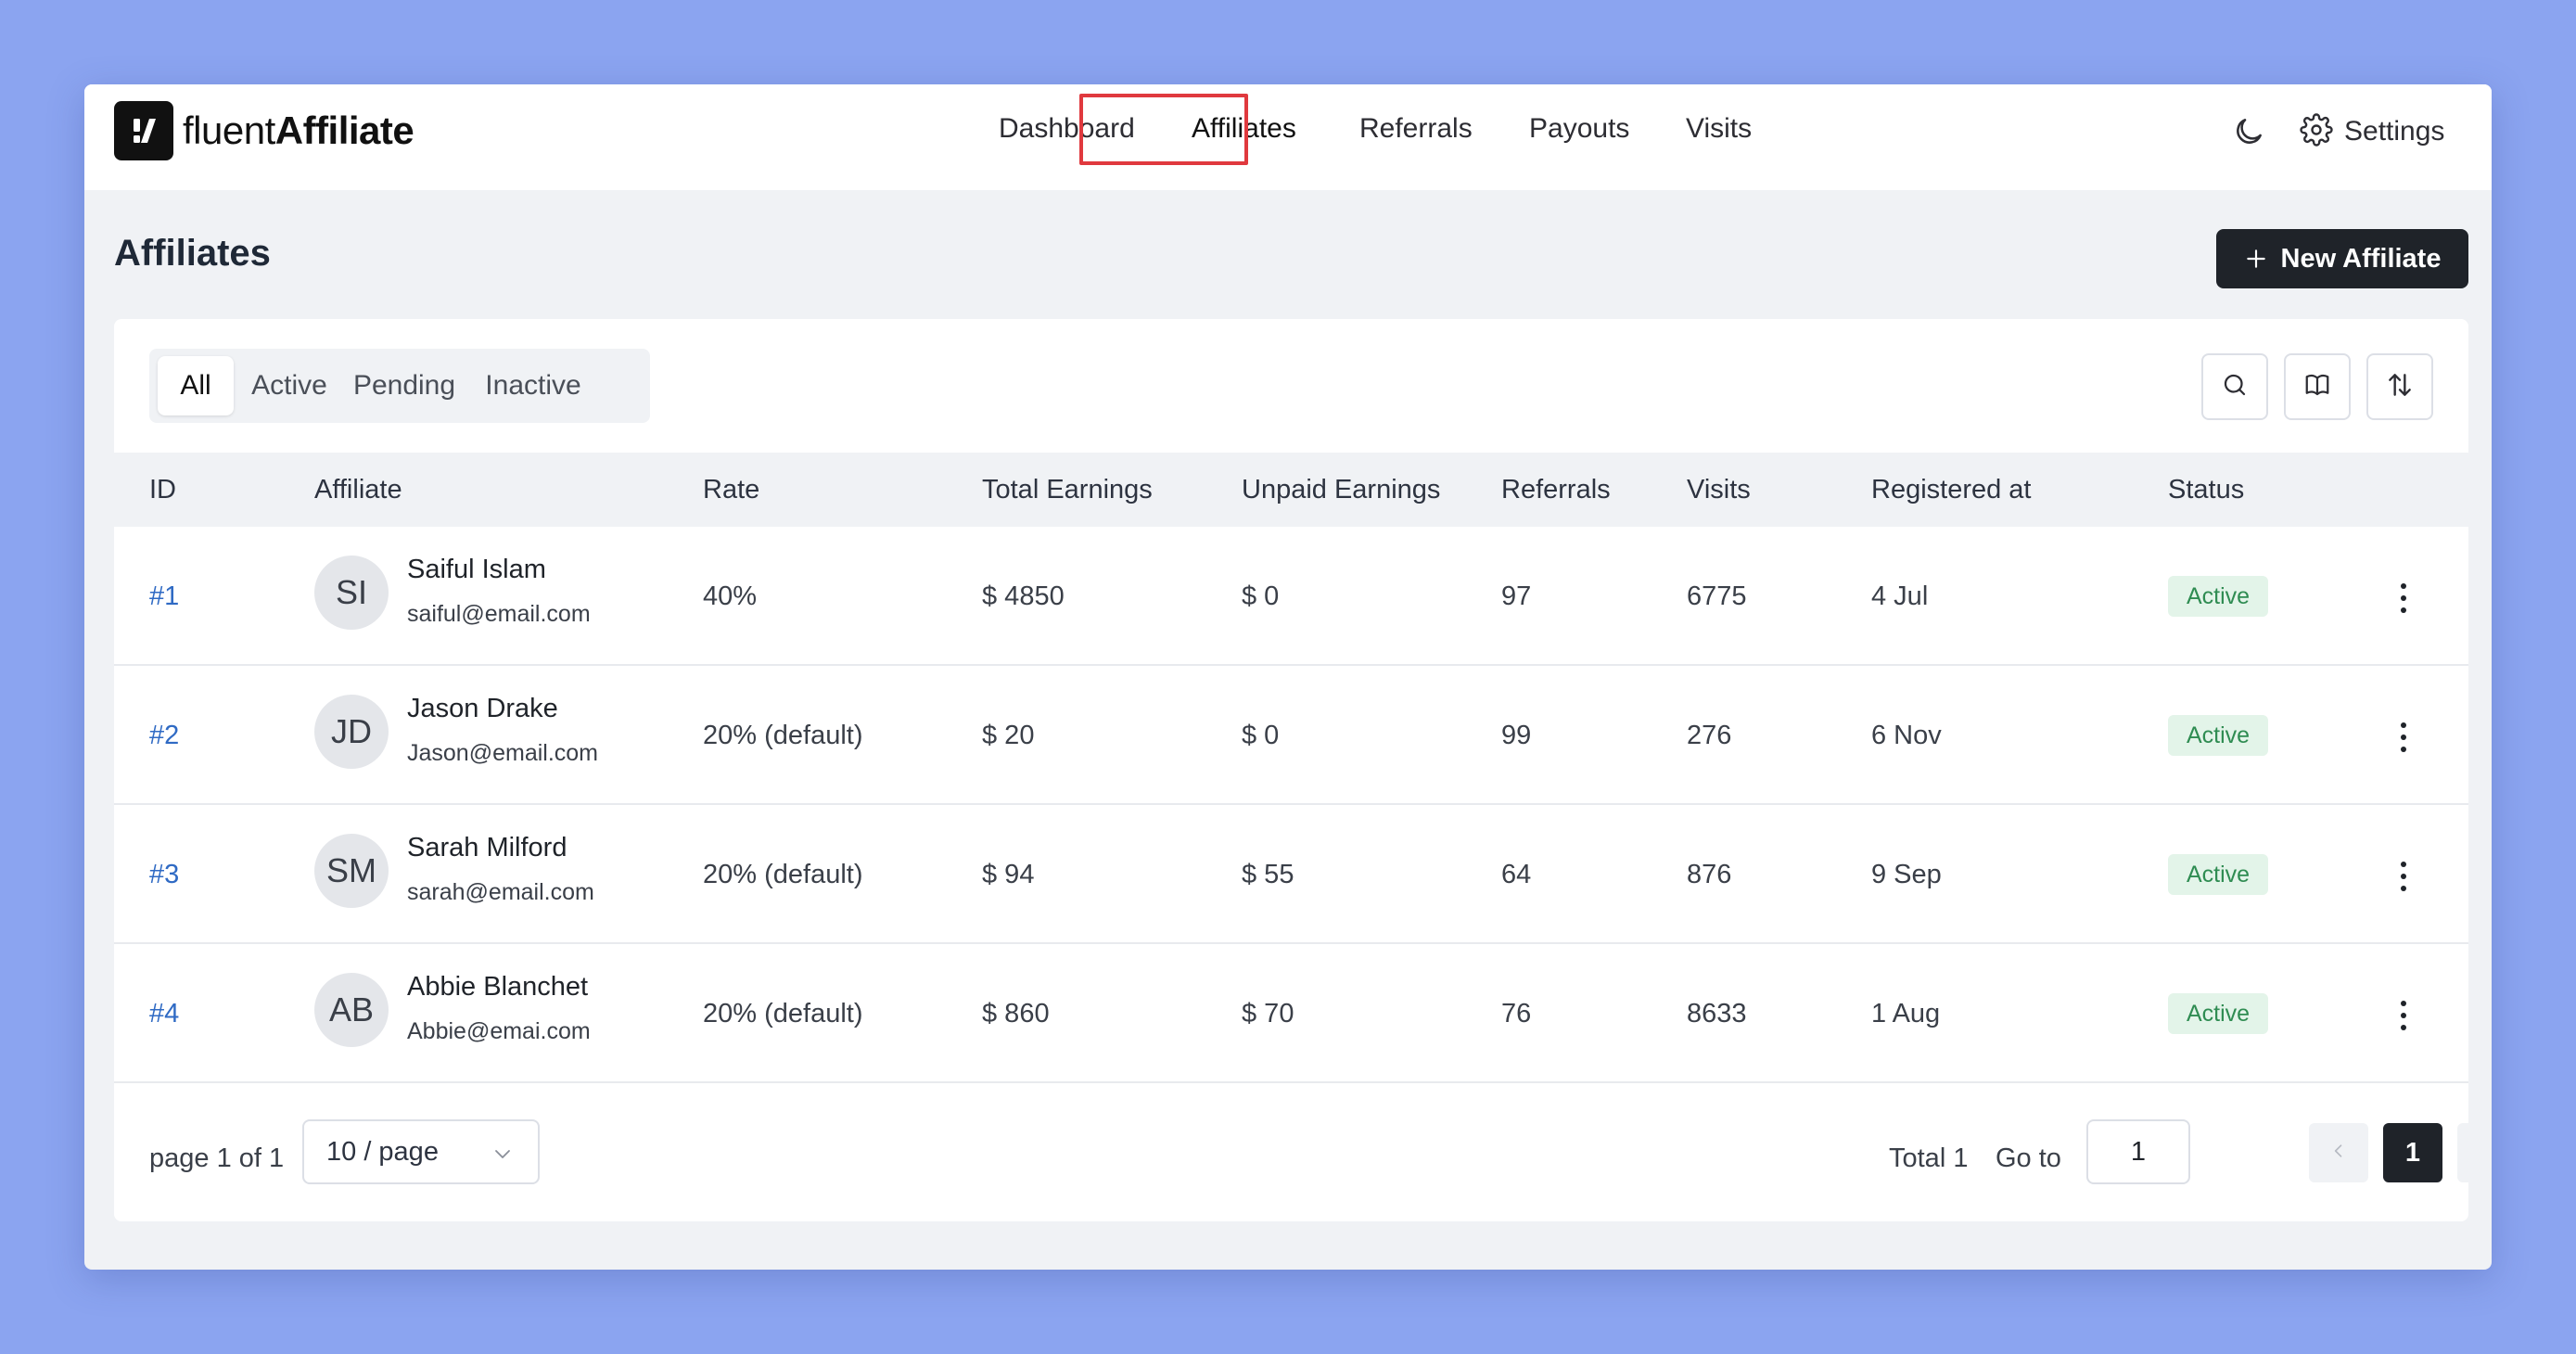 This screenshot has height=1354, width=2576. Describe the element at coordinates (498, 987) in the screenshot. I see `affiliate-name: Abbie Blanchet` at that location.